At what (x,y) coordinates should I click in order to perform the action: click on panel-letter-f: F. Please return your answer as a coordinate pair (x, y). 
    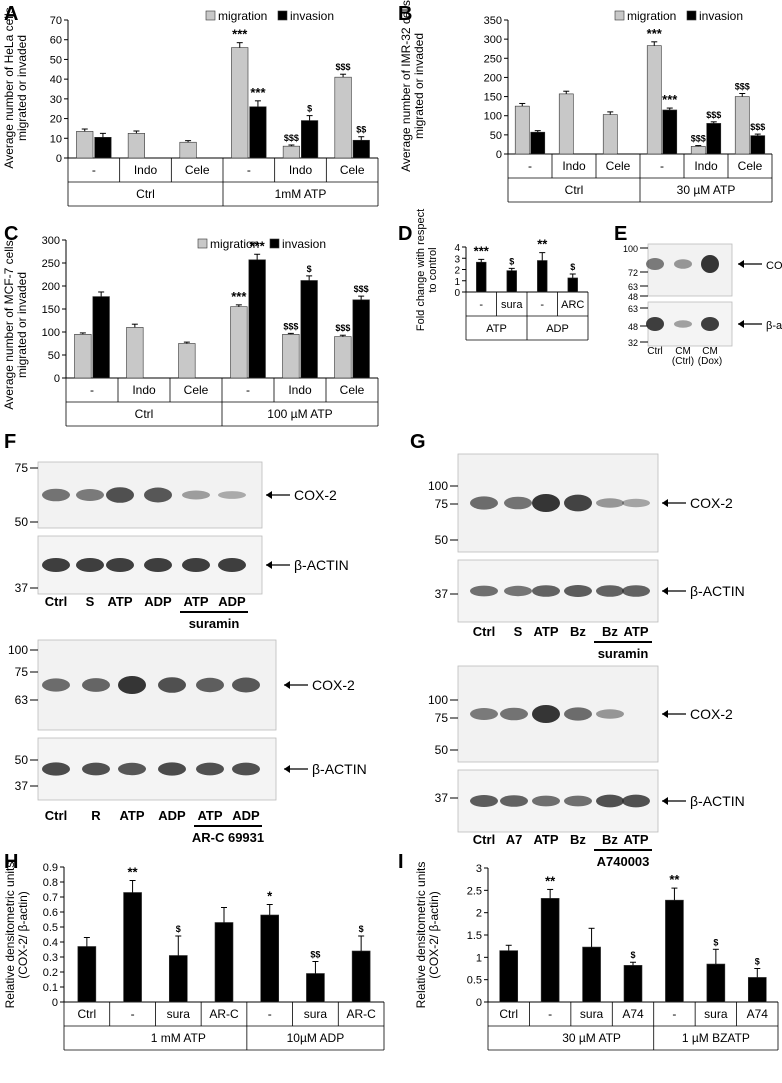
    Looking at the image, I should click on (10, 442).